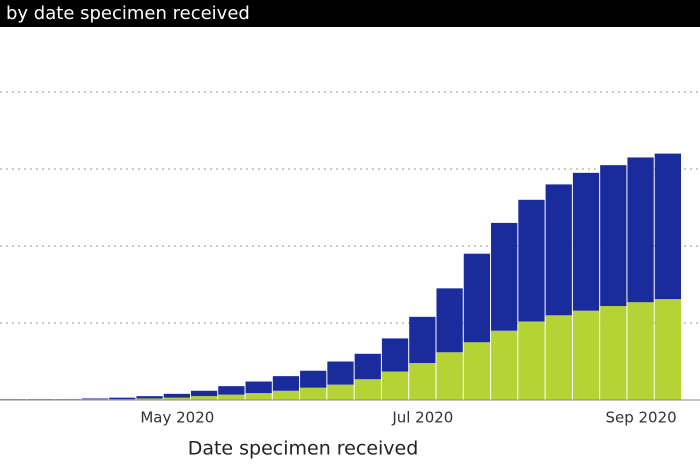 This screenshot has width=700, height=467. What do you see at coordinates (128, 13) in the screenshot?
I see `chart-title: by date specimen received` at bounding box center [128, 13].